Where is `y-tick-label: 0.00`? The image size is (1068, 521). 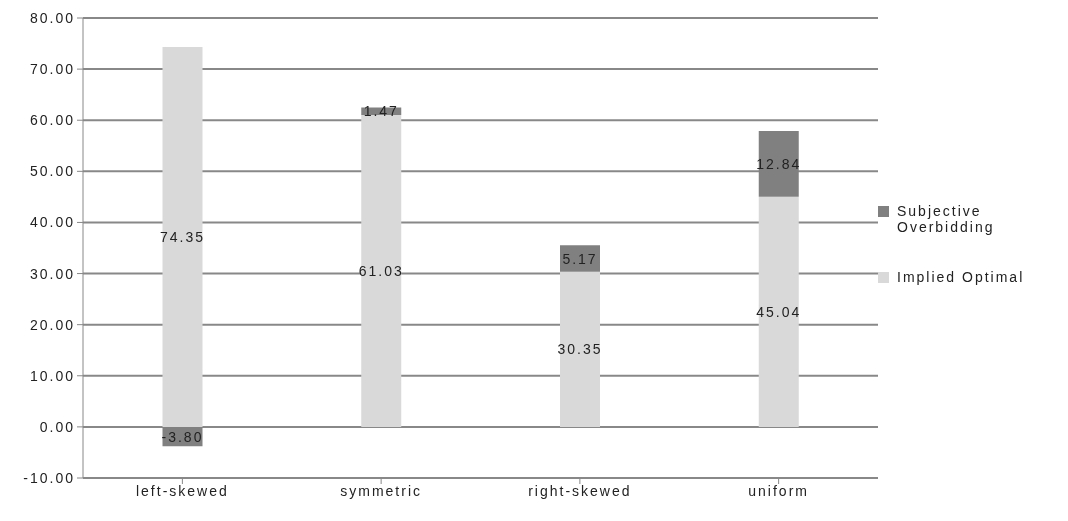 y-tick-label: 0.00 is located at coordinates (57, 426).